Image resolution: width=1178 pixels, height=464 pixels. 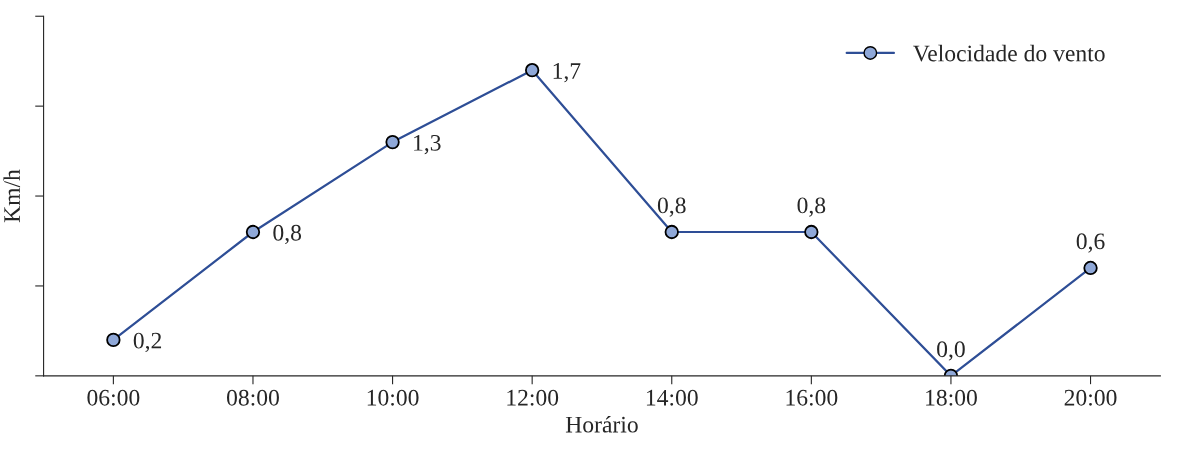 I want to click on y-axis-title: Km/h, so click(x=12, y=196).